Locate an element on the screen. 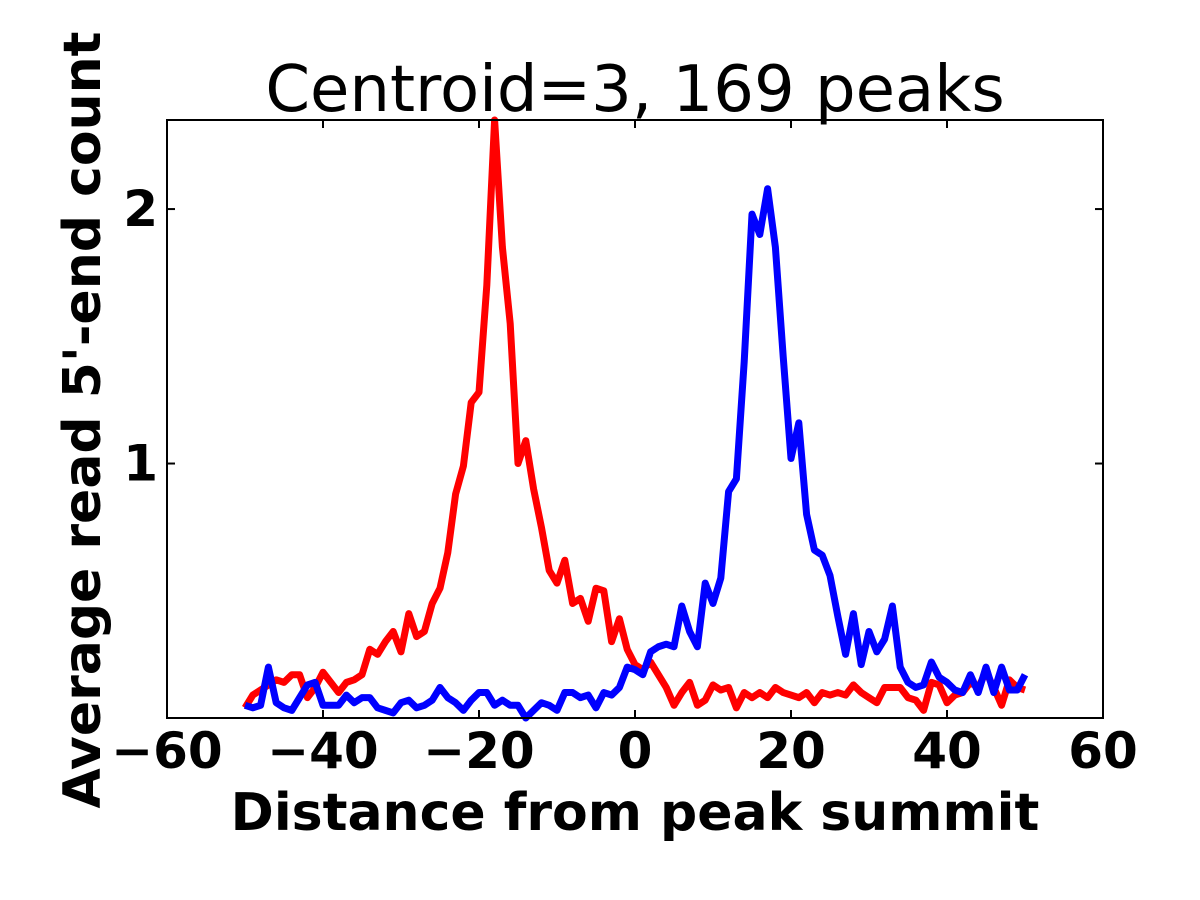 The width and height of the screenshot is (1200, 900). x-tick-label: 40 is located at coordinates (947, 751).